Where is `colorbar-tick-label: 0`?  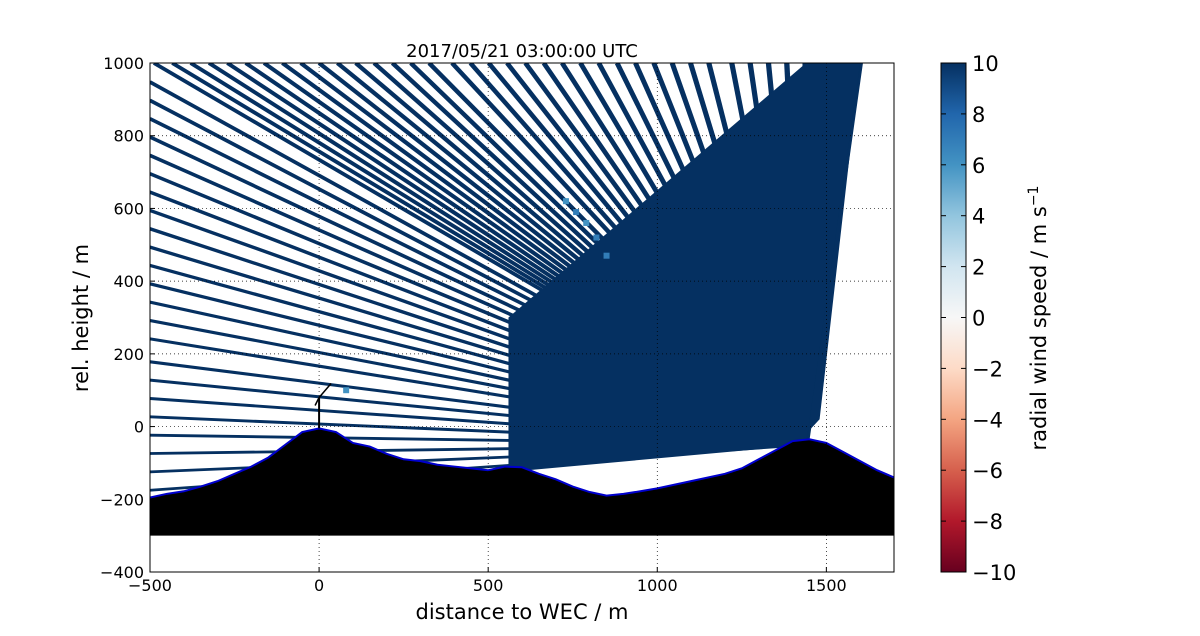
colorbar-tick-label: 0 is located at coordinates (978, 319).